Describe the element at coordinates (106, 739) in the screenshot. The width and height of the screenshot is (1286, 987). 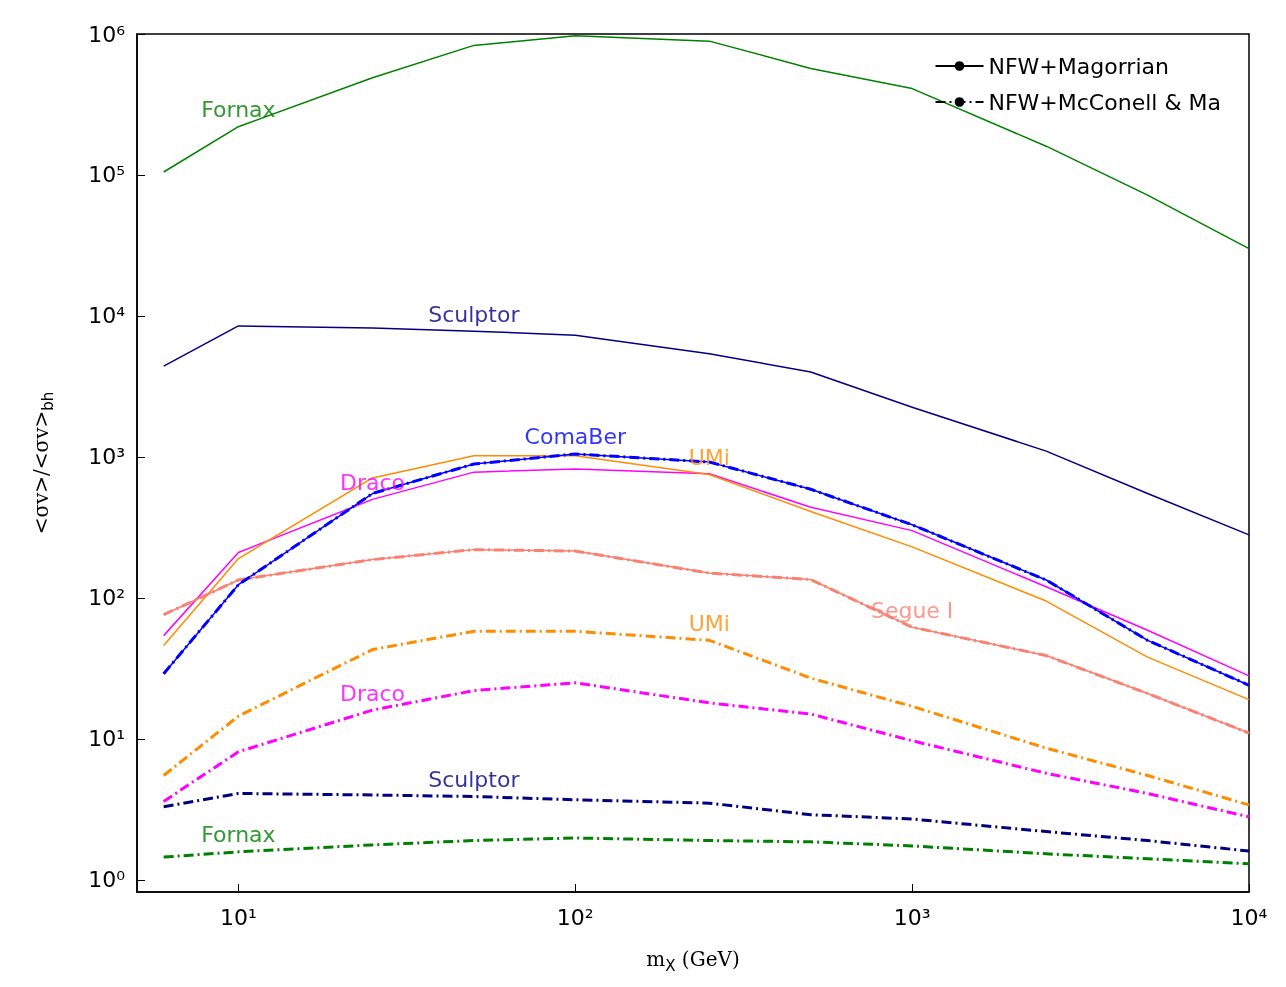
I see `y-tick-label: 10¹` at that location.